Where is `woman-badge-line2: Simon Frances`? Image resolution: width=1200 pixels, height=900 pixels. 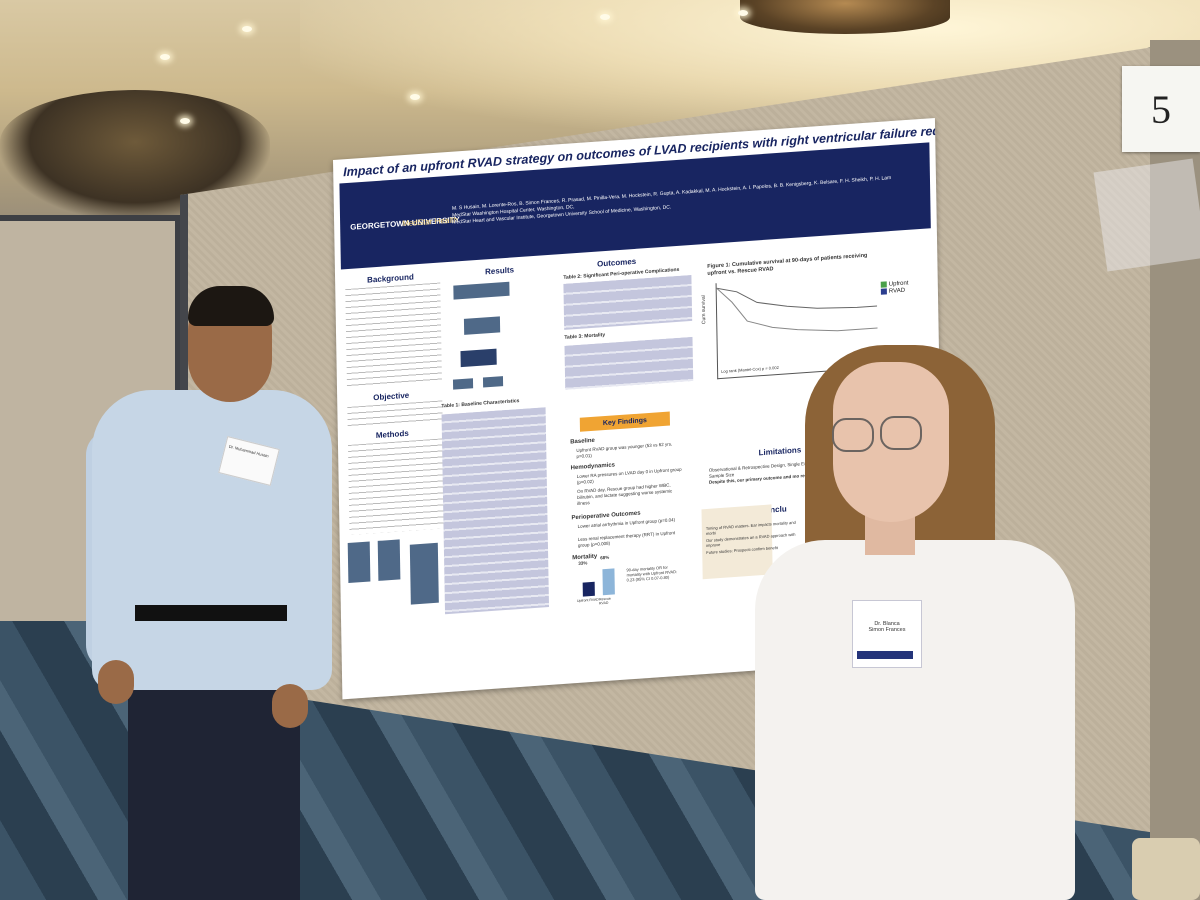 woman-badge-line2: Simon Frances is located at coordinates (887, 630).